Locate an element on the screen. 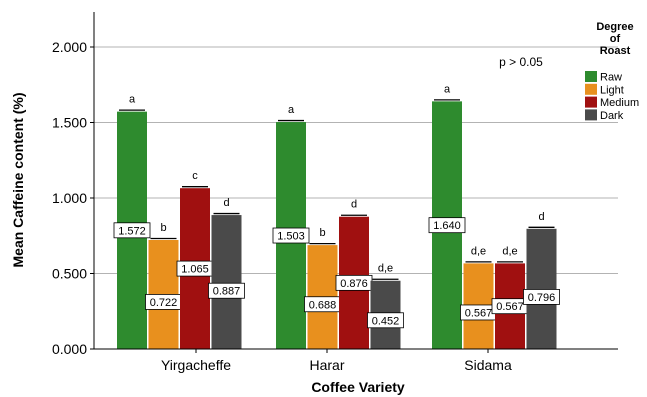 The image size is (647, 397). y-tick-label: 1.500 is located at coordinates (69, 123).